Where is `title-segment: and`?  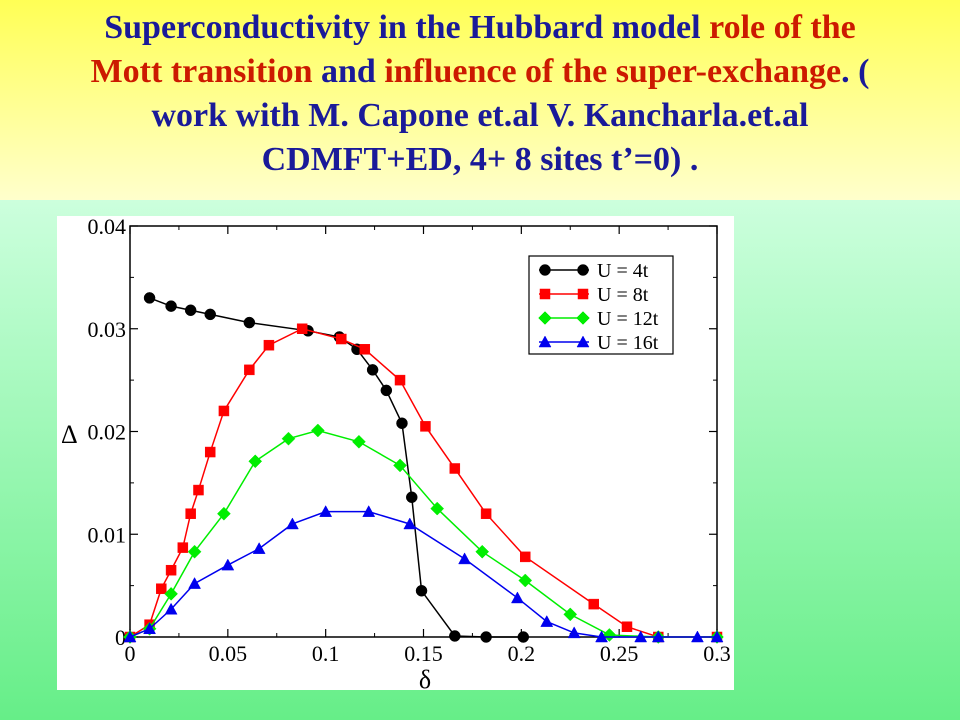
title-segment: and is located at coordinates (353, 71).